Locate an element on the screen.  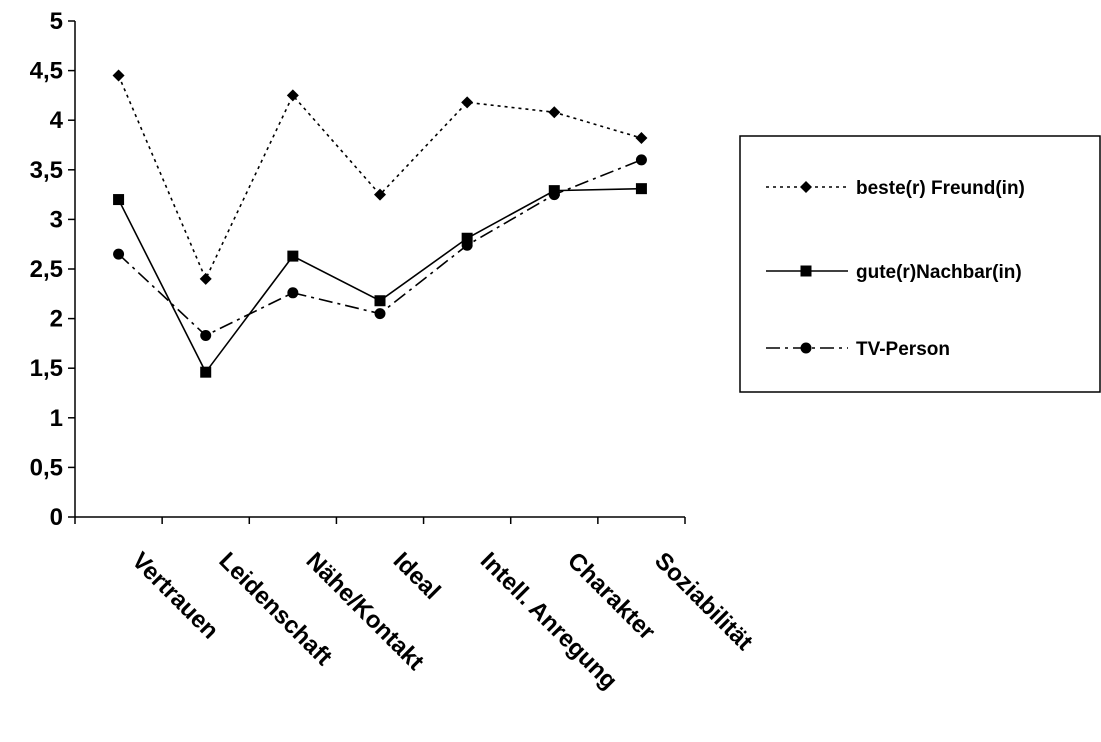
x-category-label: Soziabilität is located at coordinates (703, 601).